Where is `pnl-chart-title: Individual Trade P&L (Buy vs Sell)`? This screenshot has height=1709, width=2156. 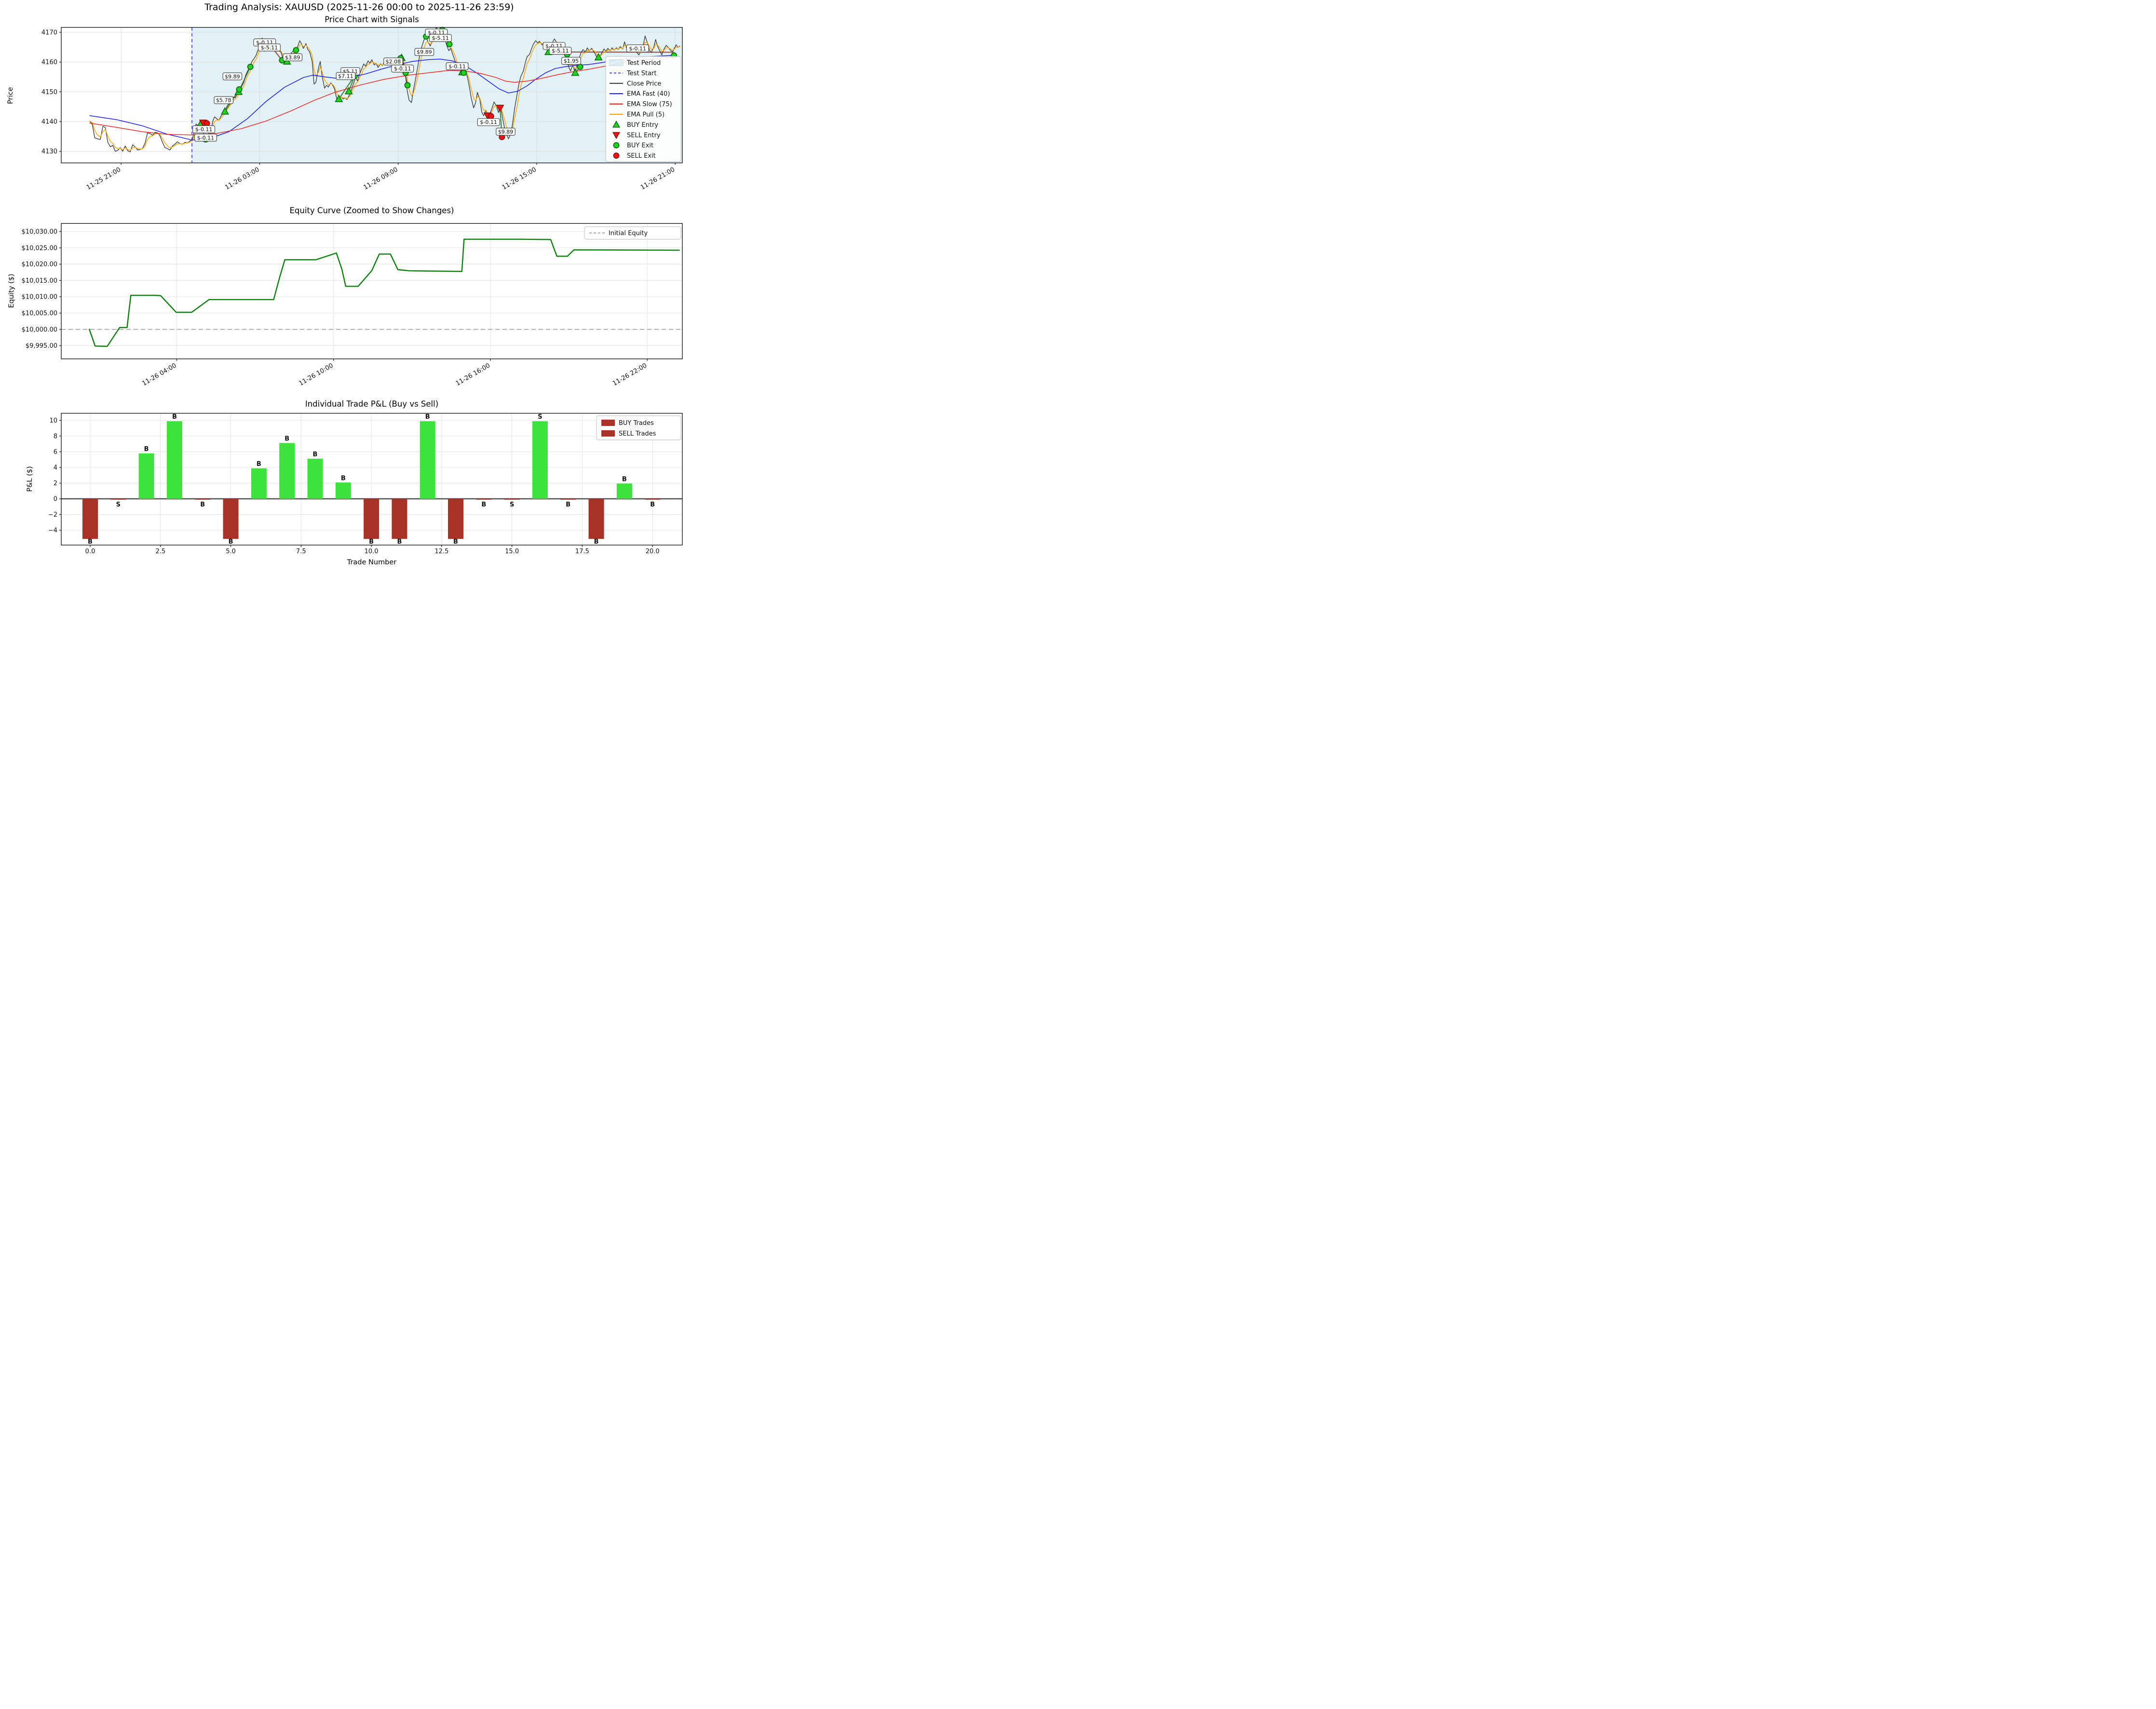
pnl-chart-title: Individual Trade P&L (Buy vs Sell) is located at coordinates (372, 404).